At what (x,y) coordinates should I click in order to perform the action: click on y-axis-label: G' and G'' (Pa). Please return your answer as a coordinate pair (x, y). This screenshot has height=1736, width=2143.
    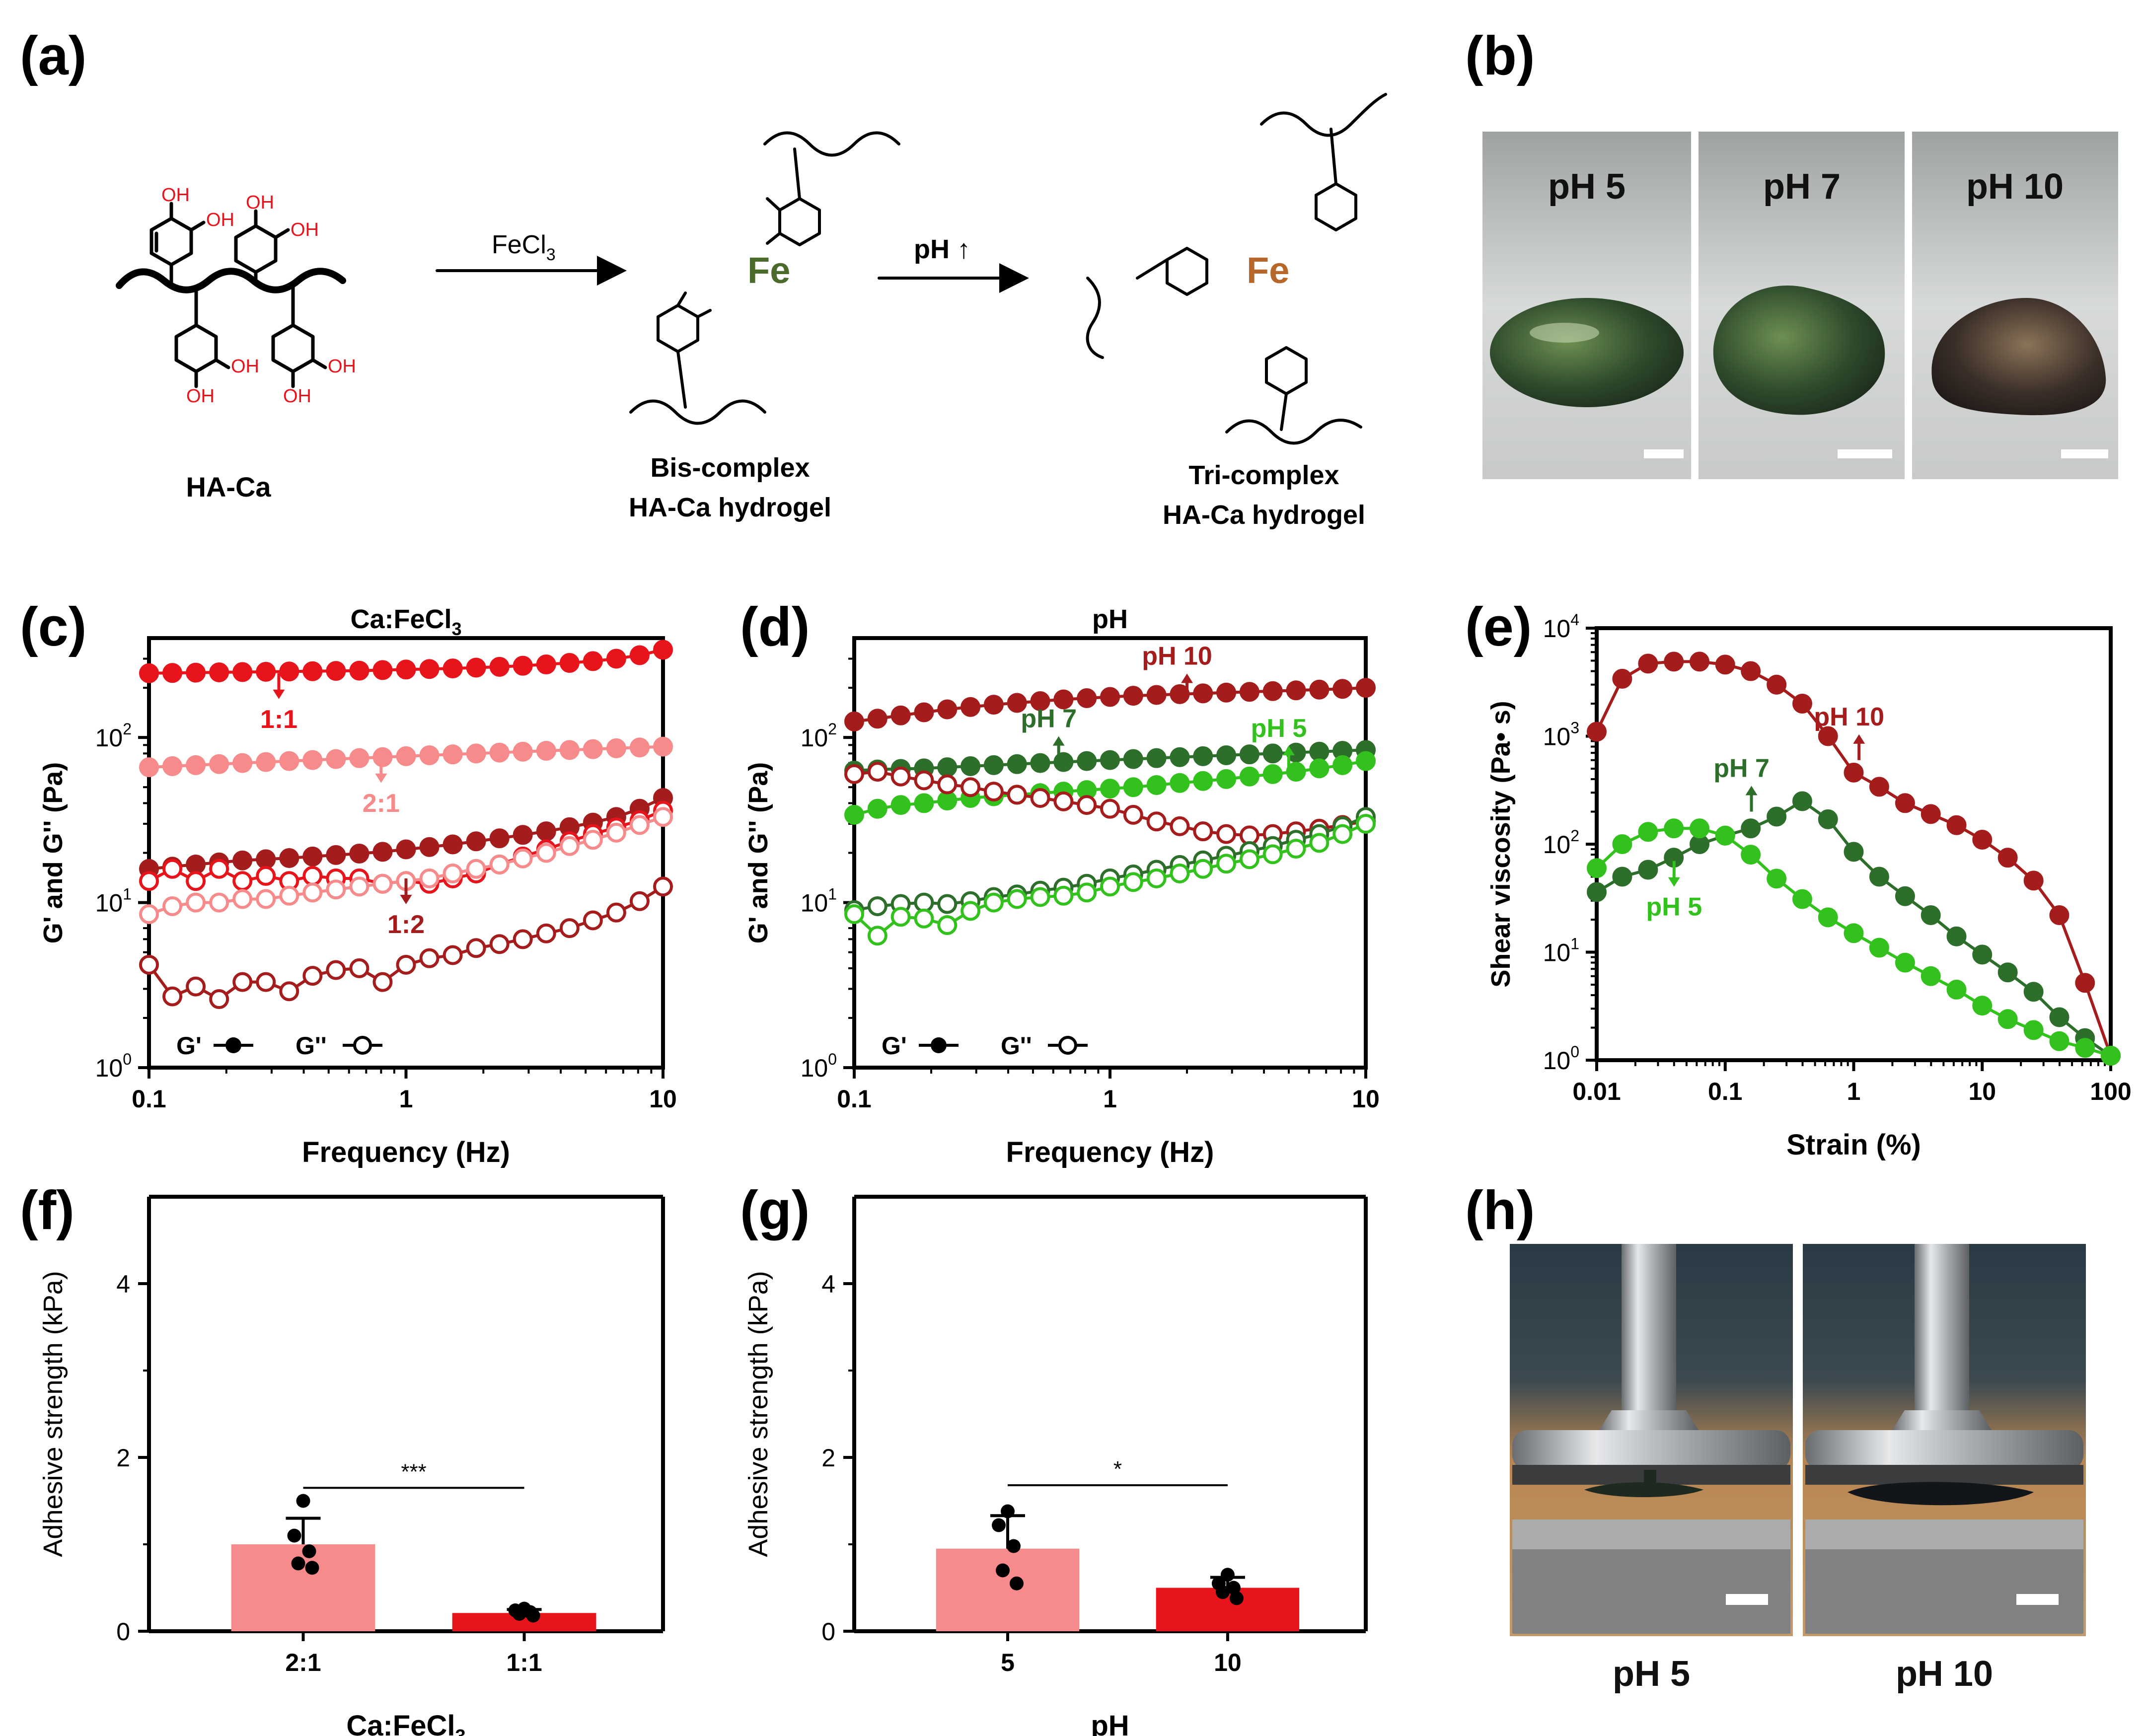
    Looking at the image, I should click on (758, 853).